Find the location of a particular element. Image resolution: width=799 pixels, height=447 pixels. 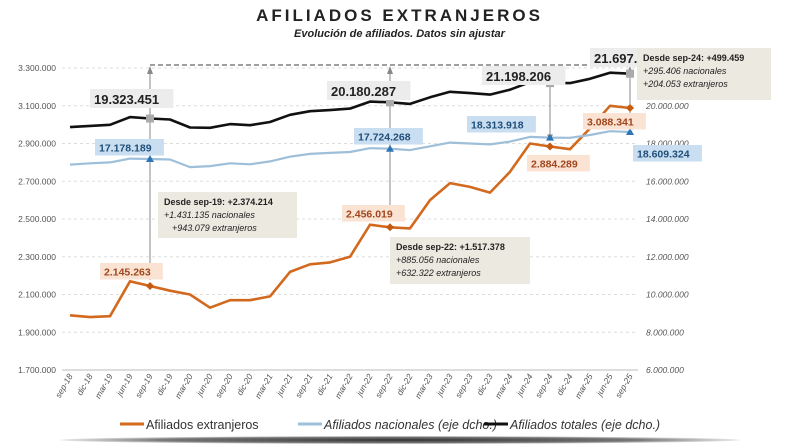

annotation-text: +943.079 extranjeros is located at coordinates (214, 228).